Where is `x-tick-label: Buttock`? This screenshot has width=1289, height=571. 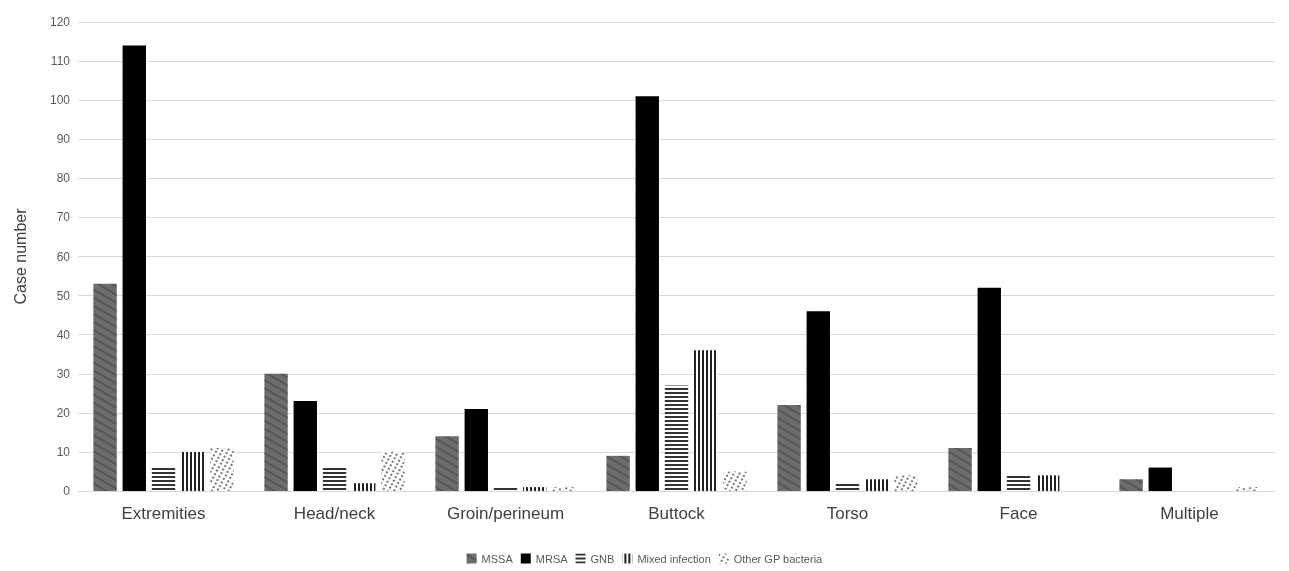 x-tick-label: Buttock is located at coordinates (677, 513).